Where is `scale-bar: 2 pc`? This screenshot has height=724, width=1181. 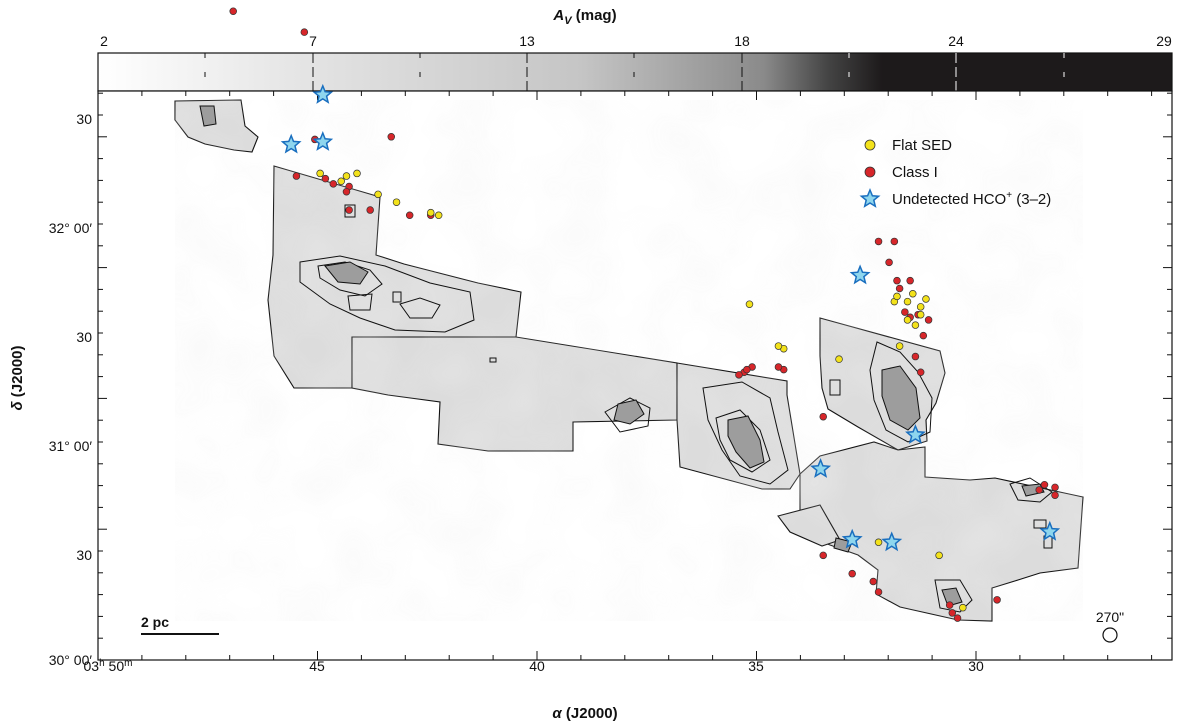
scale-bar: 2 pc is located at coordinates (180, 624).